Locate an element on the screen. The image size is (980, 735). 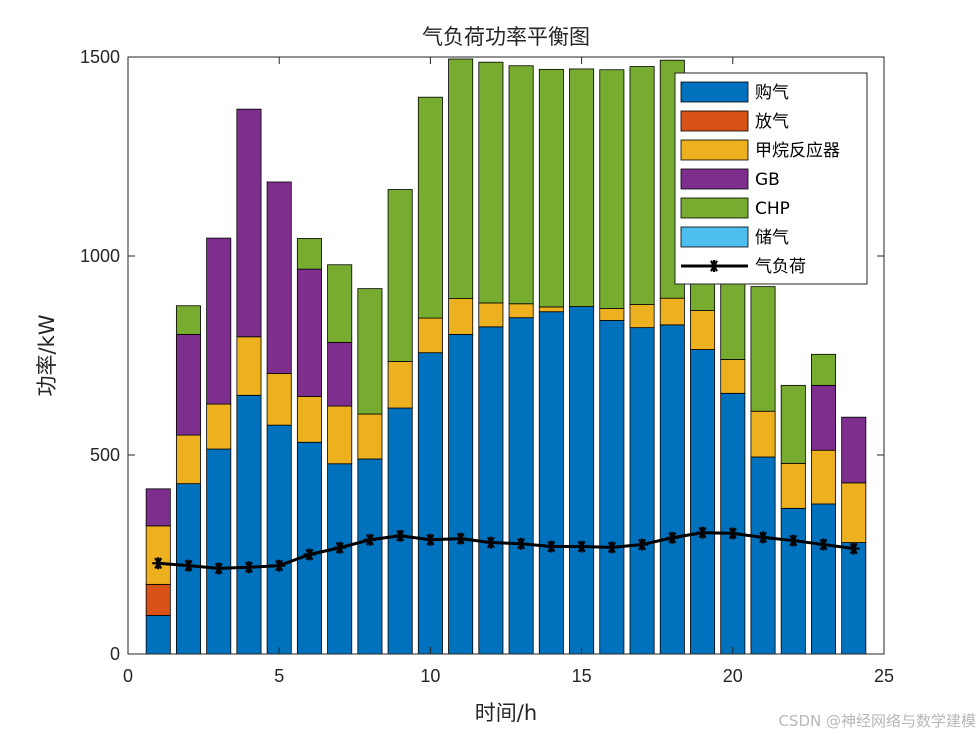
legend-label-3: 甲烷反应器 is located at coordinates (797, 151).